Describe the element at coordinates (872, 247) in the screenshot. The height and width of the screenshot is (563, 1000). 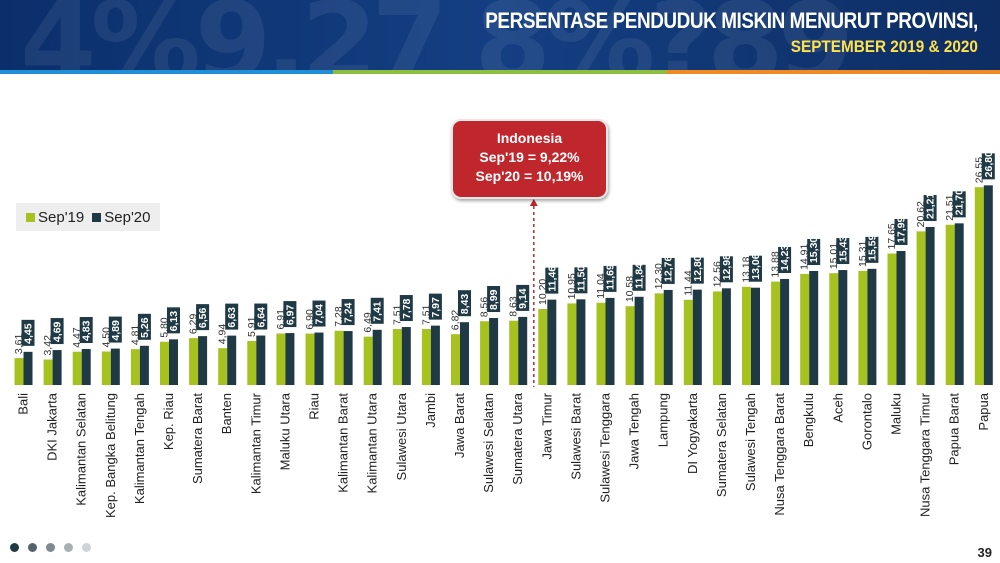
I see `data-label-sep20: 15,59` at that location.